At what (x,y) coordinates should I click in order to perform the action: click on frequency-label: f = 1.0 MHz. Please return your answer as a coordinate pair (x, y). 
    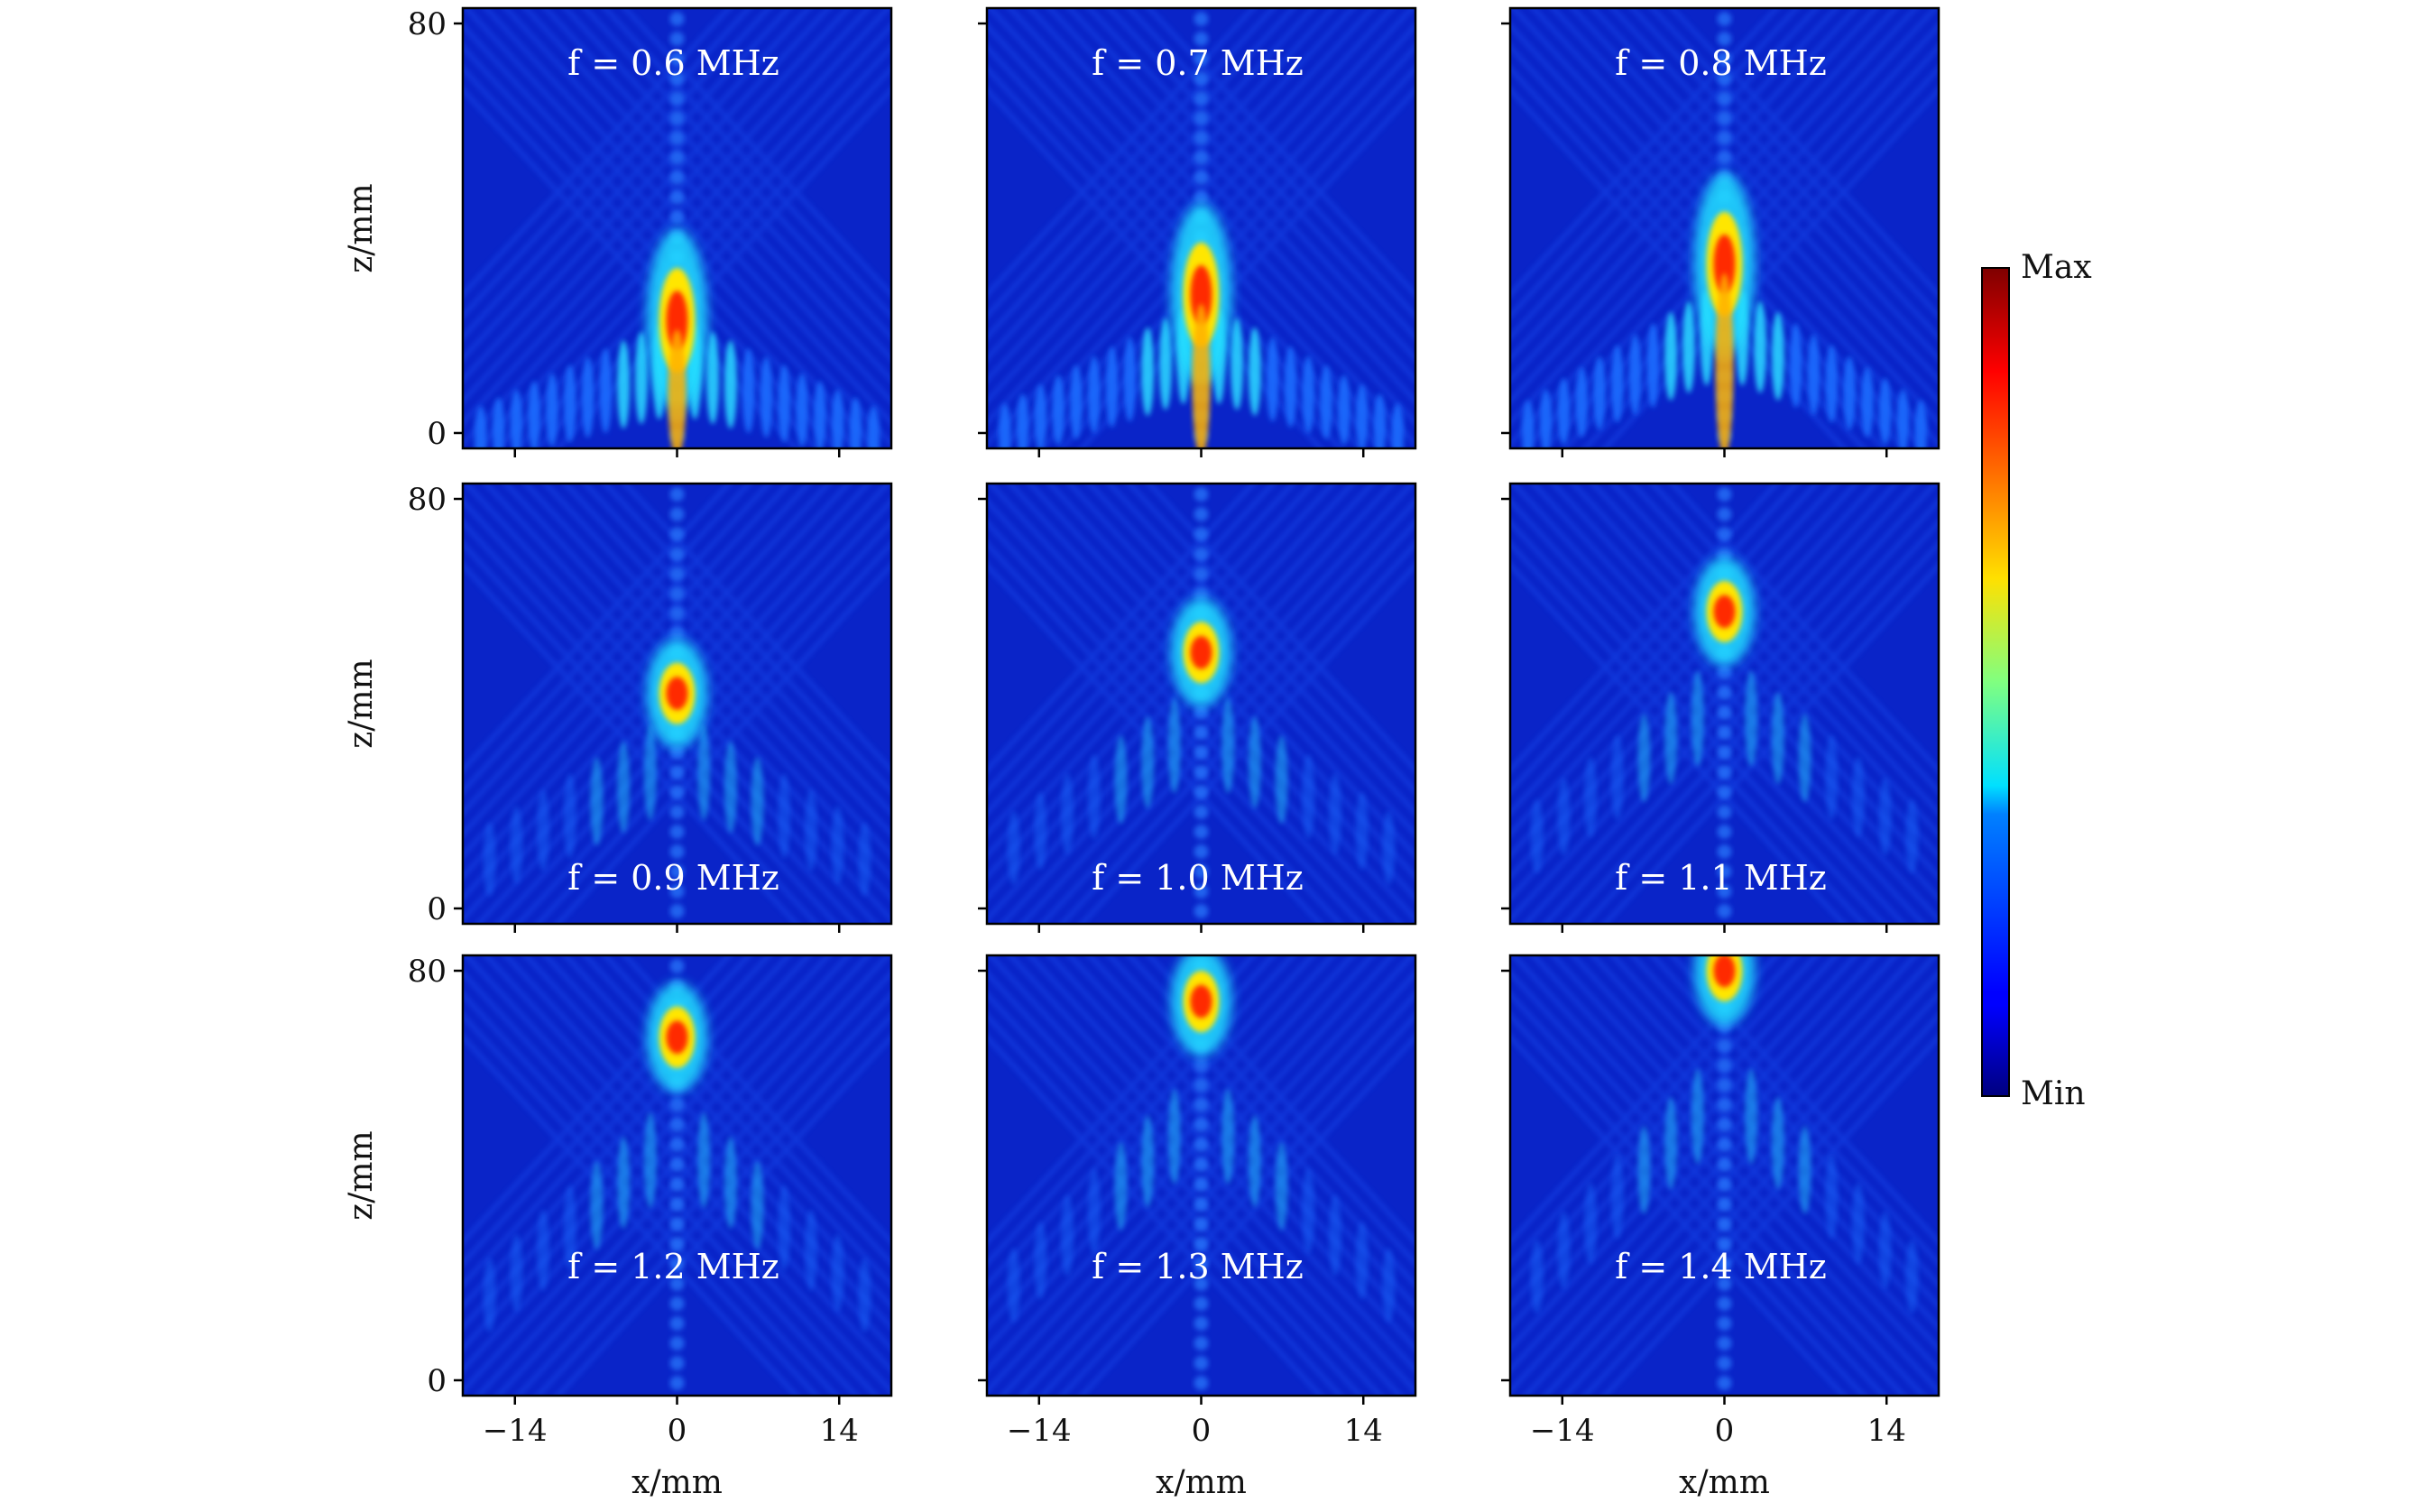
    Looking at the image, I should click on (1198, 878).